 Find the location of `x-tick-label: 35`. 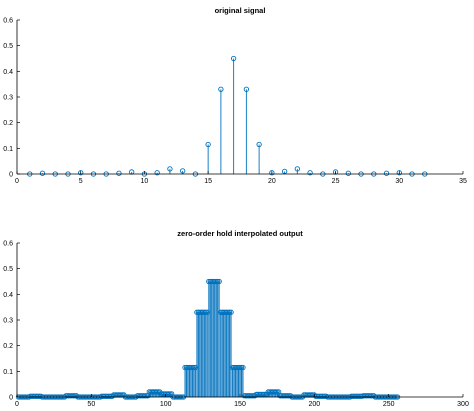

x-tick-label: 35 is located at coordinates (463, 181).